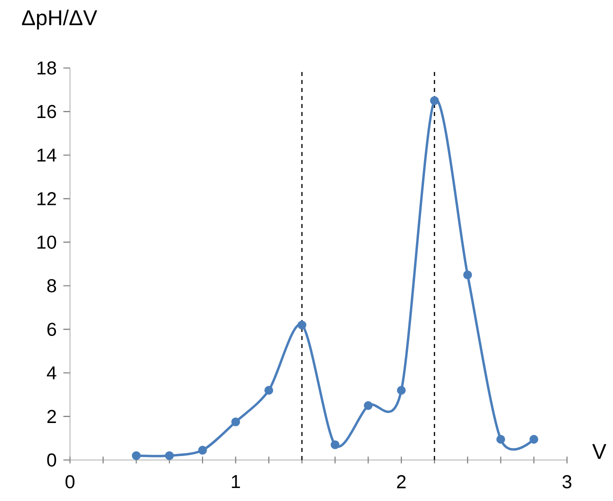  I want to click on y-tick-label: 10, so click(47, 242).